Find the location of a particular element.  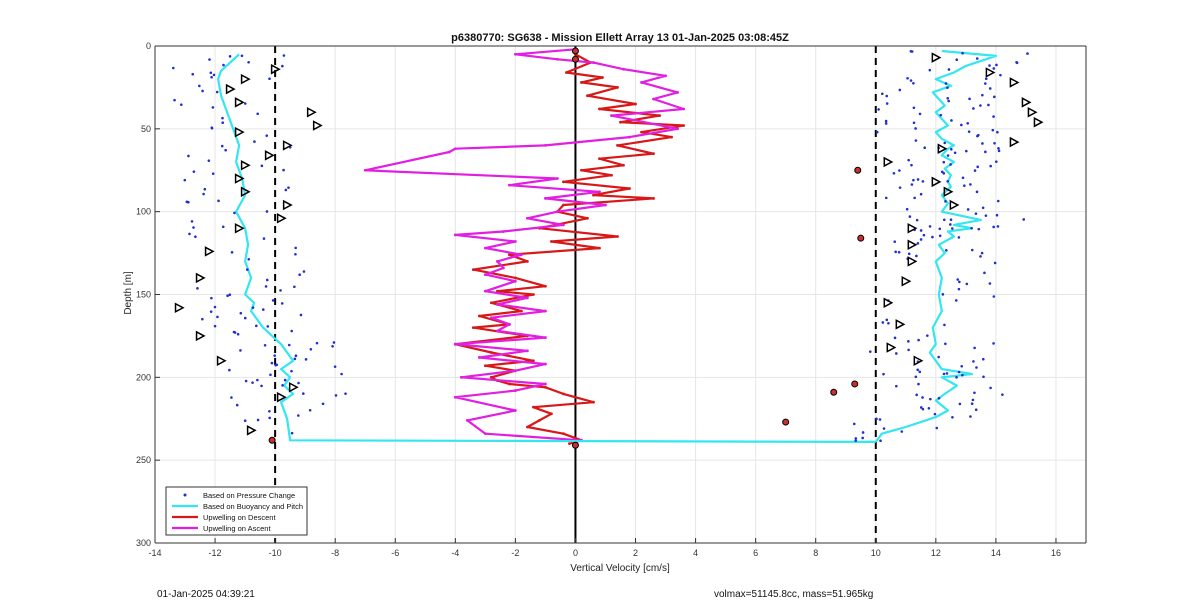

x-tick-label: -8 is located at coordinates (335, 553).